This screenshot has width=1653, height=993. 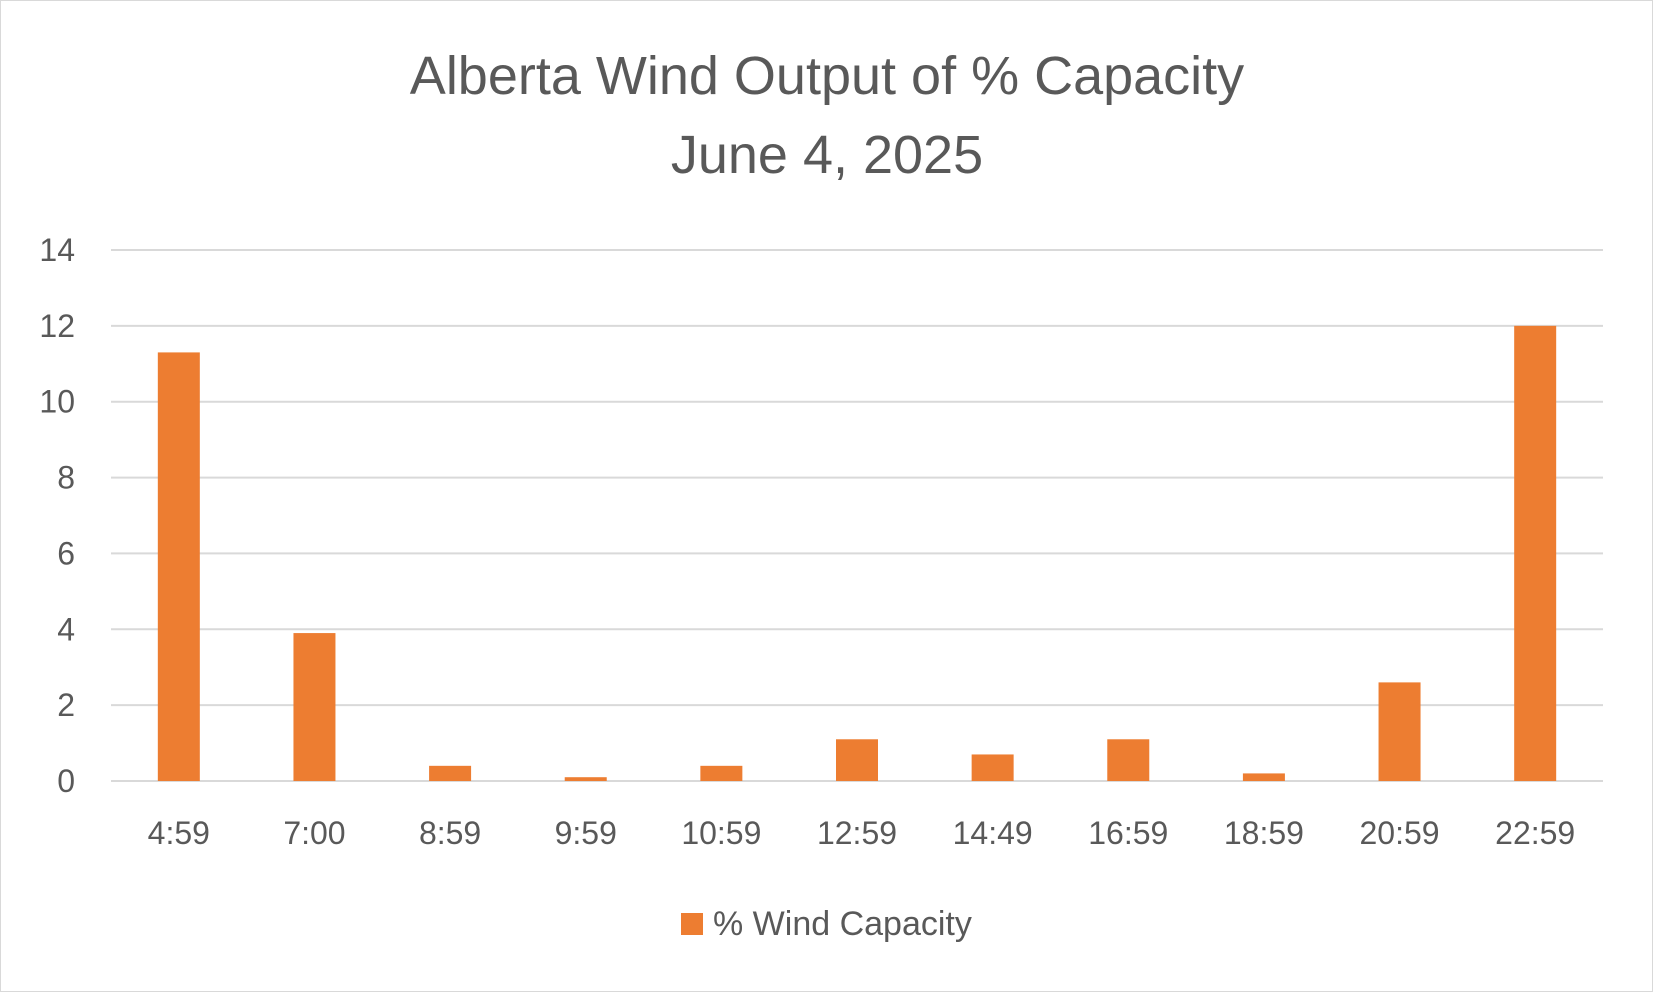 I want to click on y-tick-label: 4, so click(x=66, y=629).